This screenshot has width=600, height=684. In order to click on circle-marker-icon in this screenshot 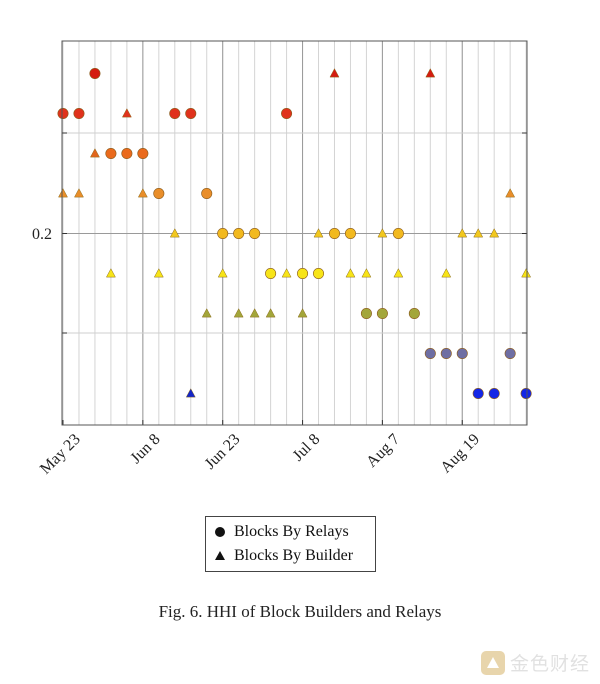, I will do `click(220, 532)`.